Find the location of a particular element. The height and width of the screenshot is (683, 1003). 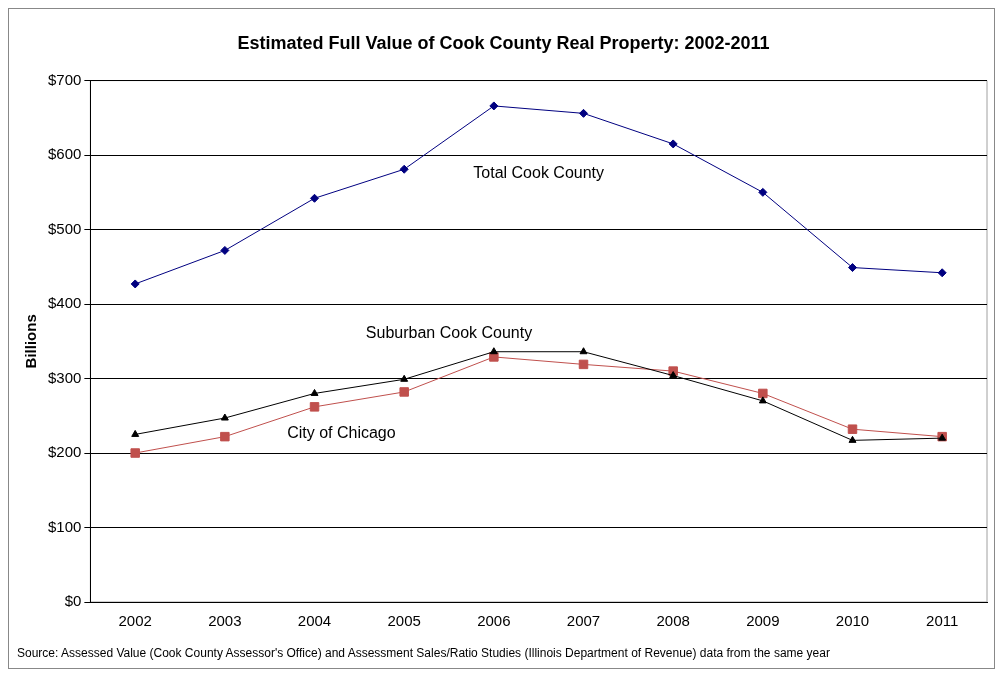

source-note: Source: Assessed Value (Cook County Assessor's Office) and Assessment Sales/Ratio Studies (Illinois Department of Revenue) data from the same year is located at coordinates (423, 653).